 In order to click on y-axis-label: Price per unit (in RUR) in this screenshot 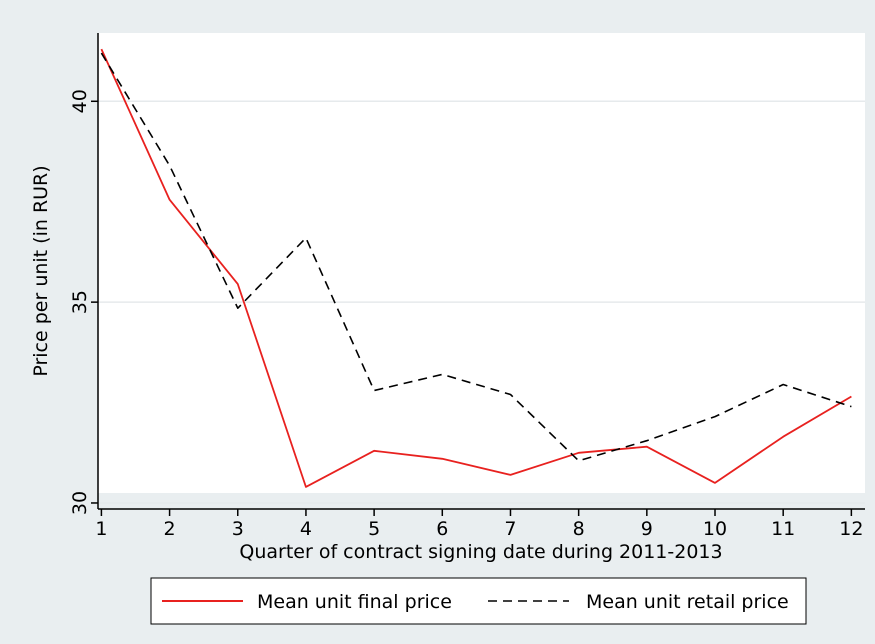, I will do `click(41, 270)`.